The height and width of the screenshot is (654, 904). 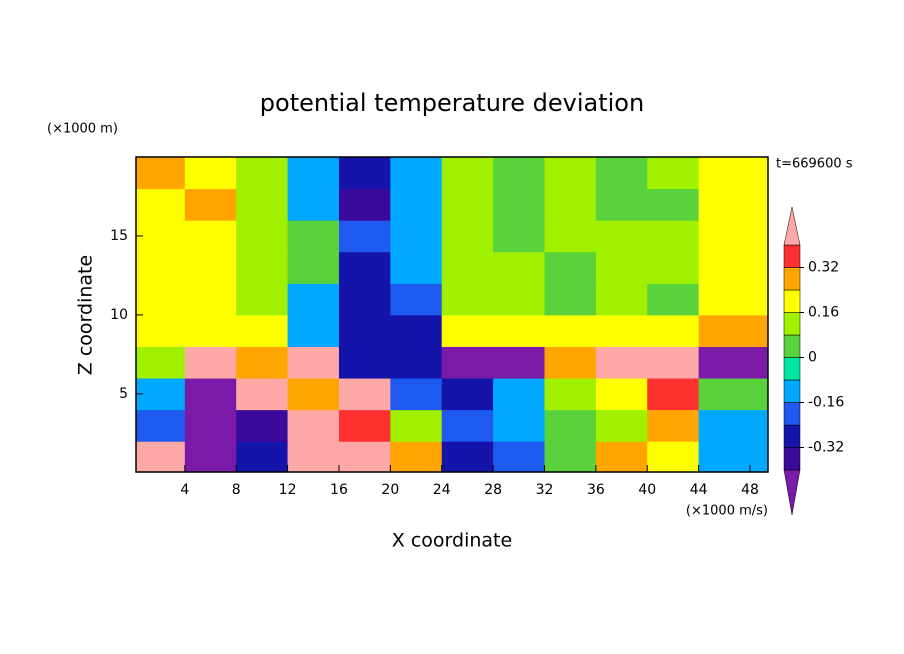 What do you see at coordinates (826, 448) in the screenshot?
I see `colorbar-tick-label: -0.32` at bounding box center [826, 448].